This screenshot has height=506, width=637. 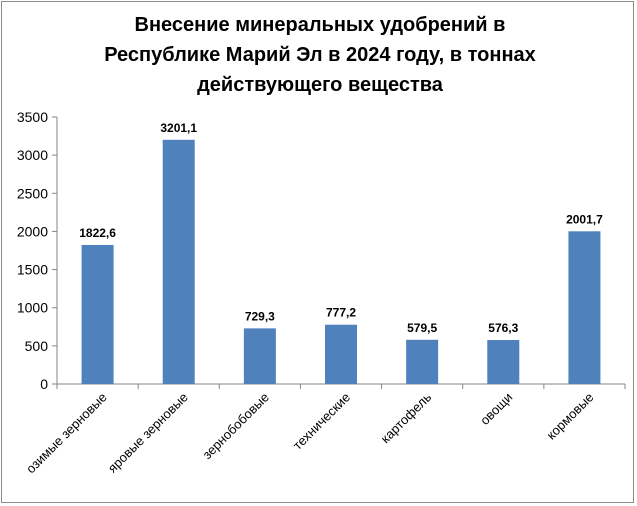 What do you see at coordinates (422, 328) in the screenshot?
I see `data-label: 579,5` at bounding box center [422, 328].